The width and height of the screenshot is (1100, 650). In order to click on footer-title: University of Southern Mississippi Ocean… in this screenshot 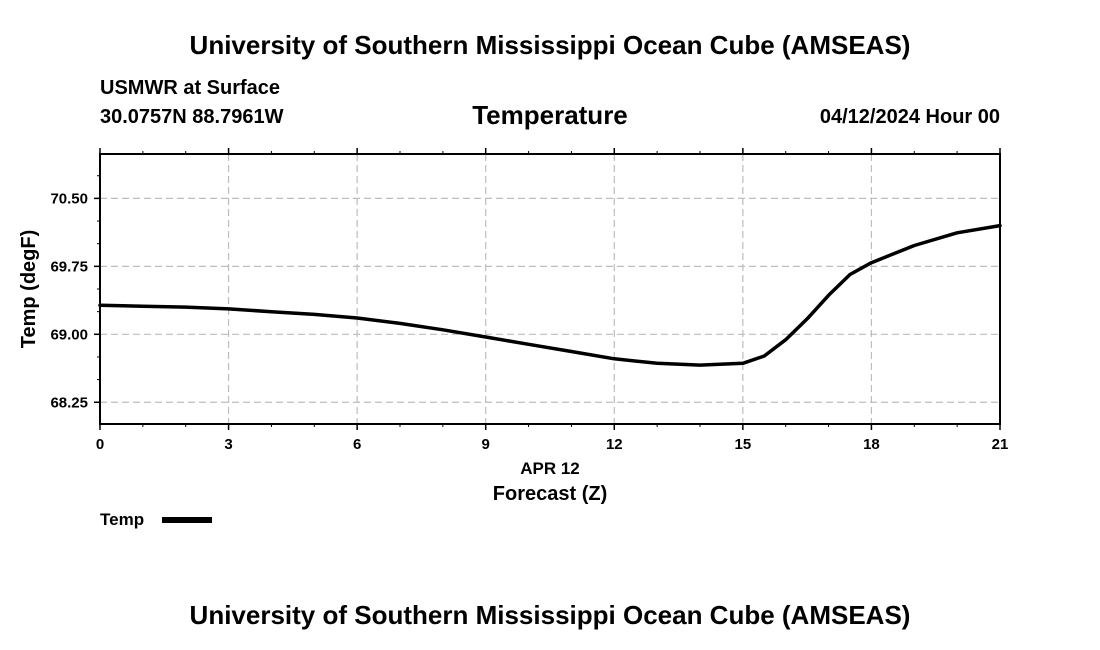, I will do `click(550, 615)`.